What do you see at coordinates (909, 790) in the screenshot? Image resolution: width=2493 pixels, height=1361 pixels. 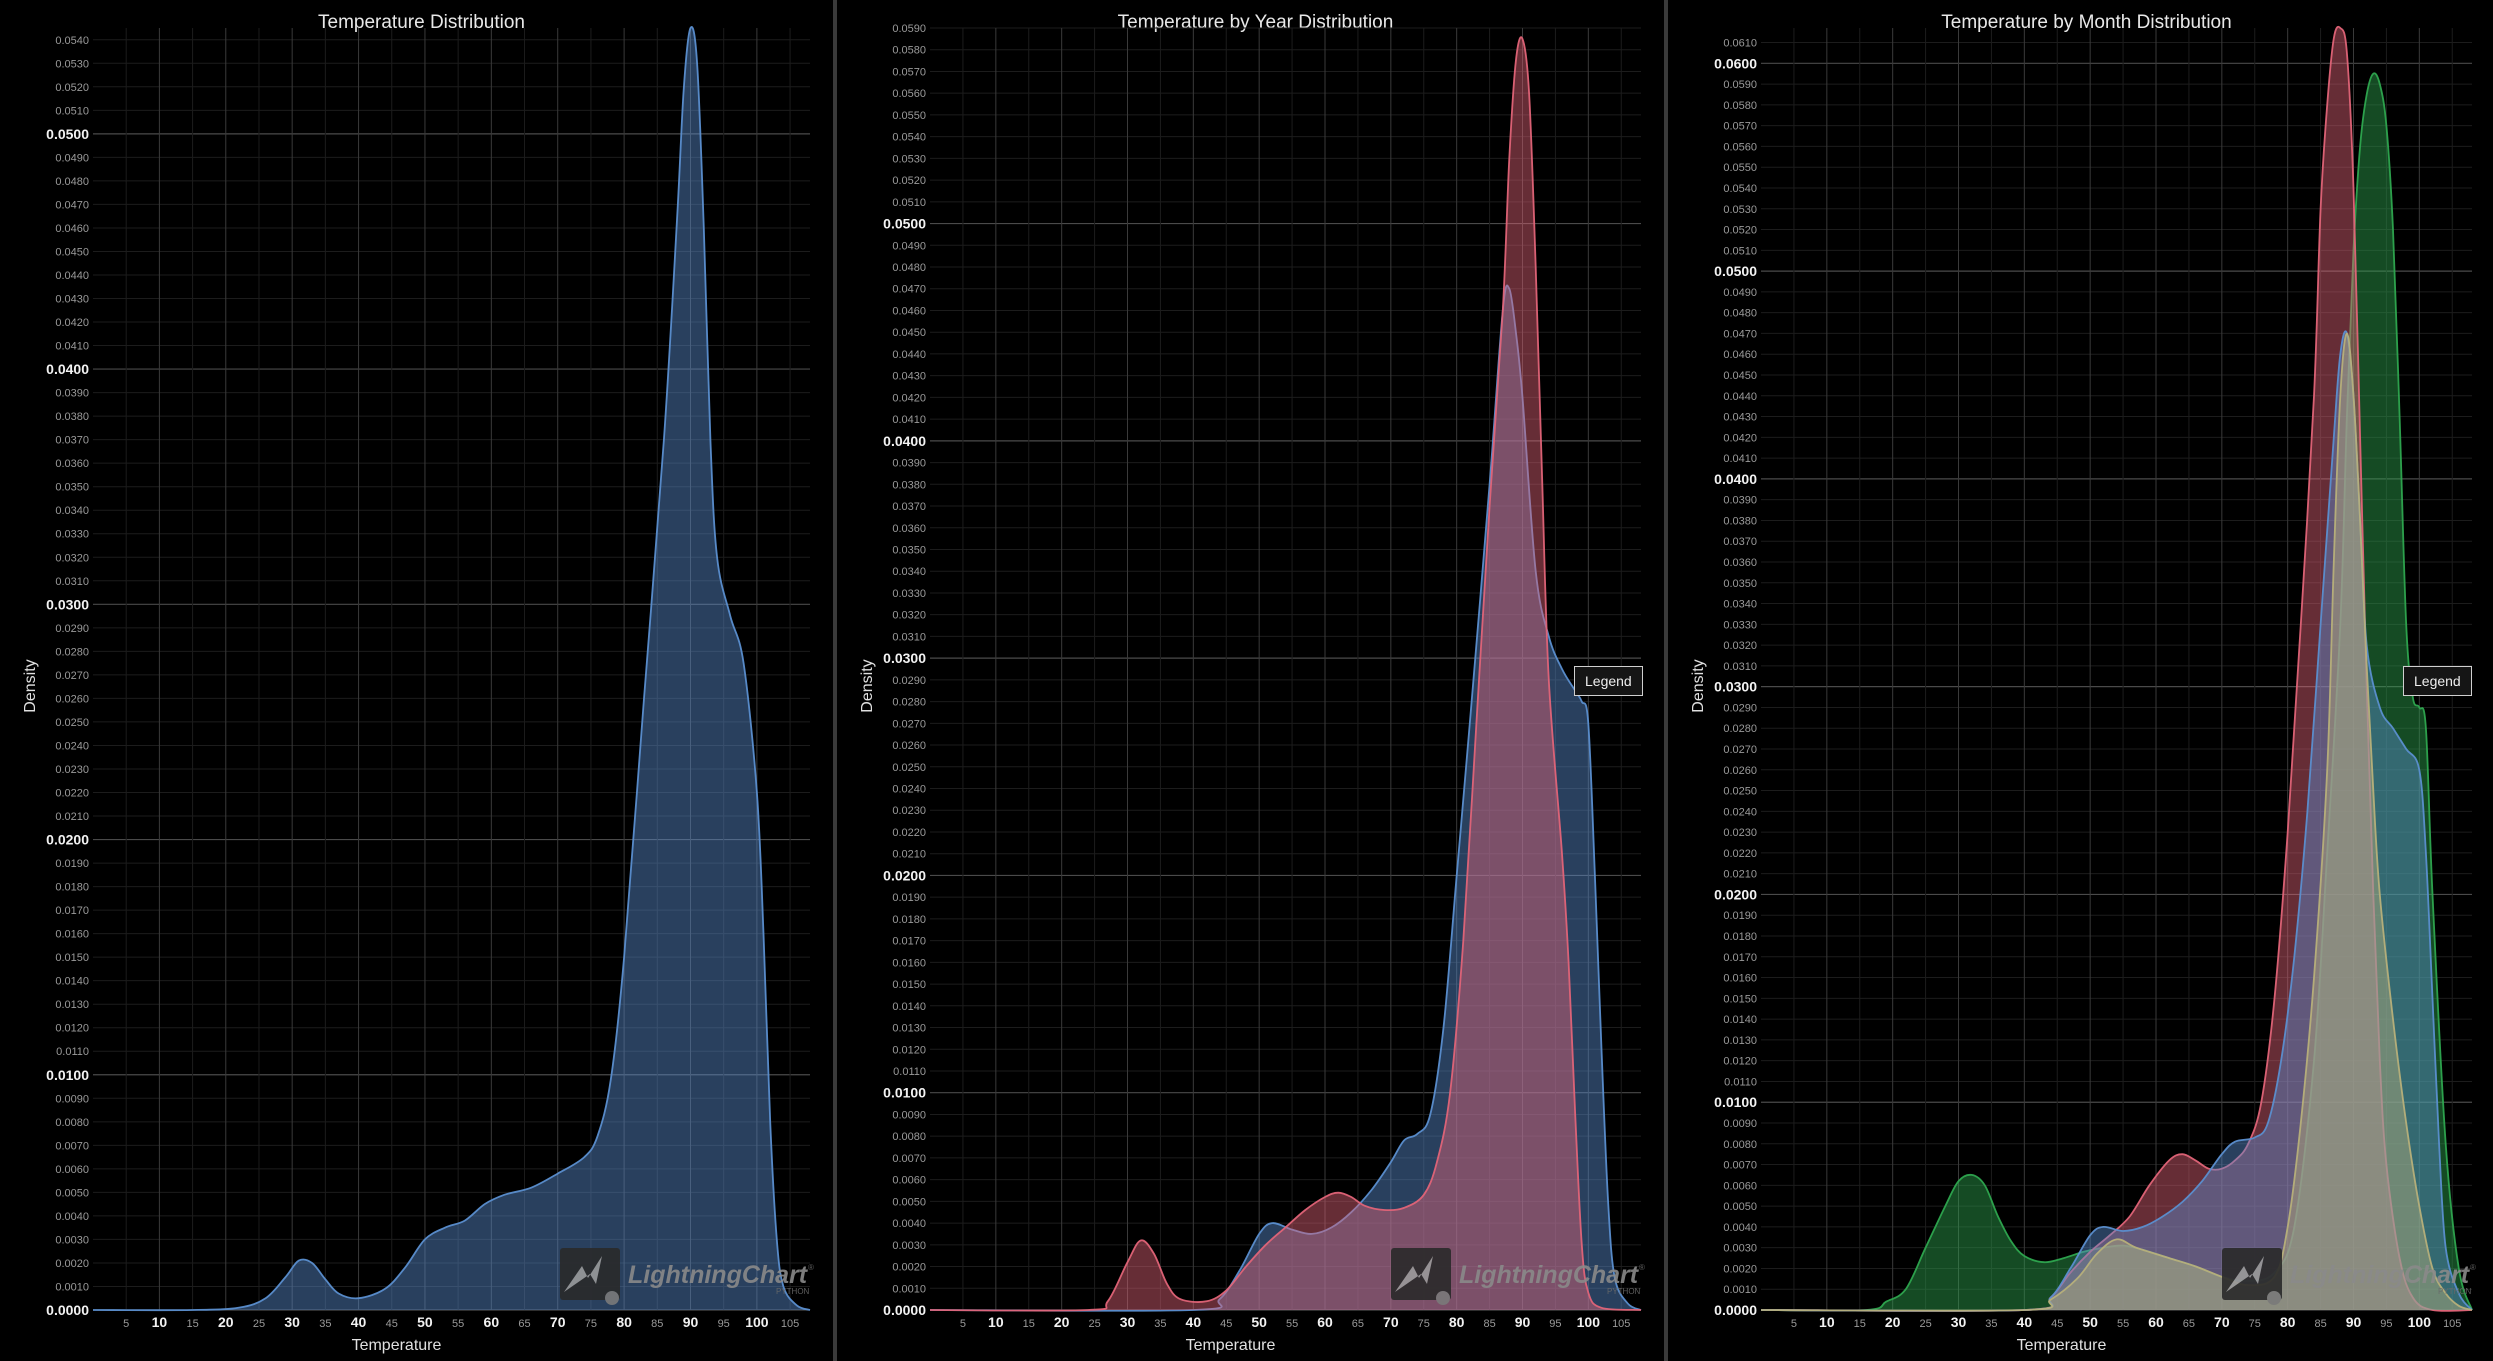 I see `y-tick-label: 0.0240` at bounding box center [909, 790].